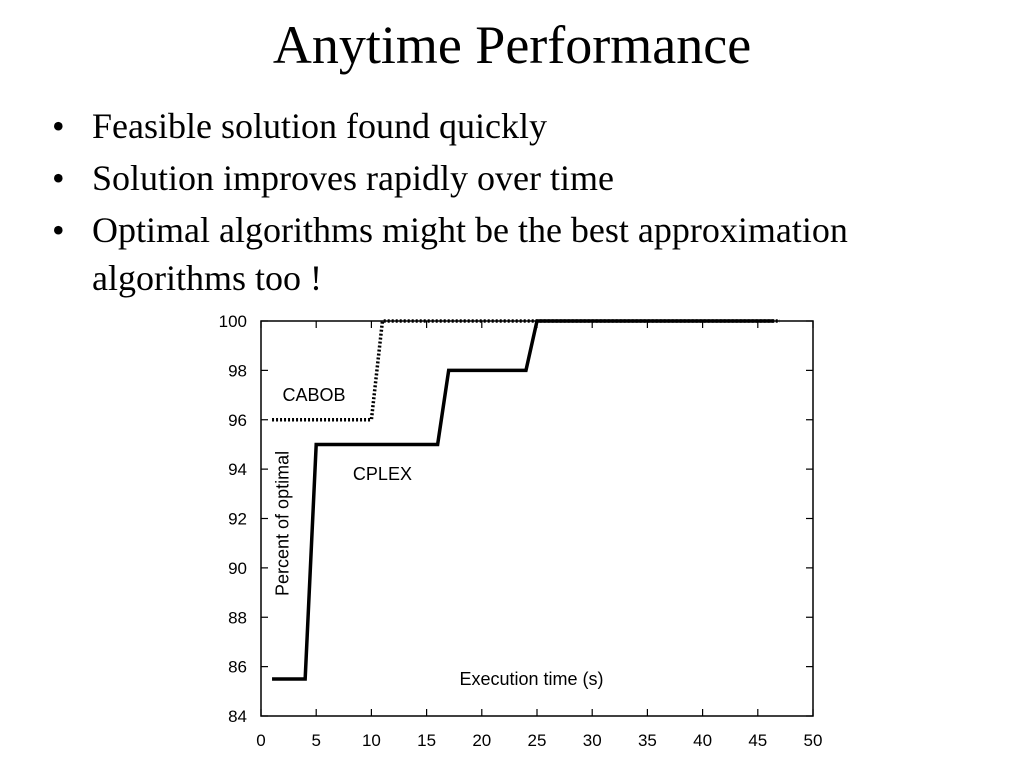 Image resolution: width=1024 pixels, height=768 pixels. What do you see at coordinates (237, 568) in the screenshot?
I see `y-tick-label: 90` at bounding box center [237, 568].